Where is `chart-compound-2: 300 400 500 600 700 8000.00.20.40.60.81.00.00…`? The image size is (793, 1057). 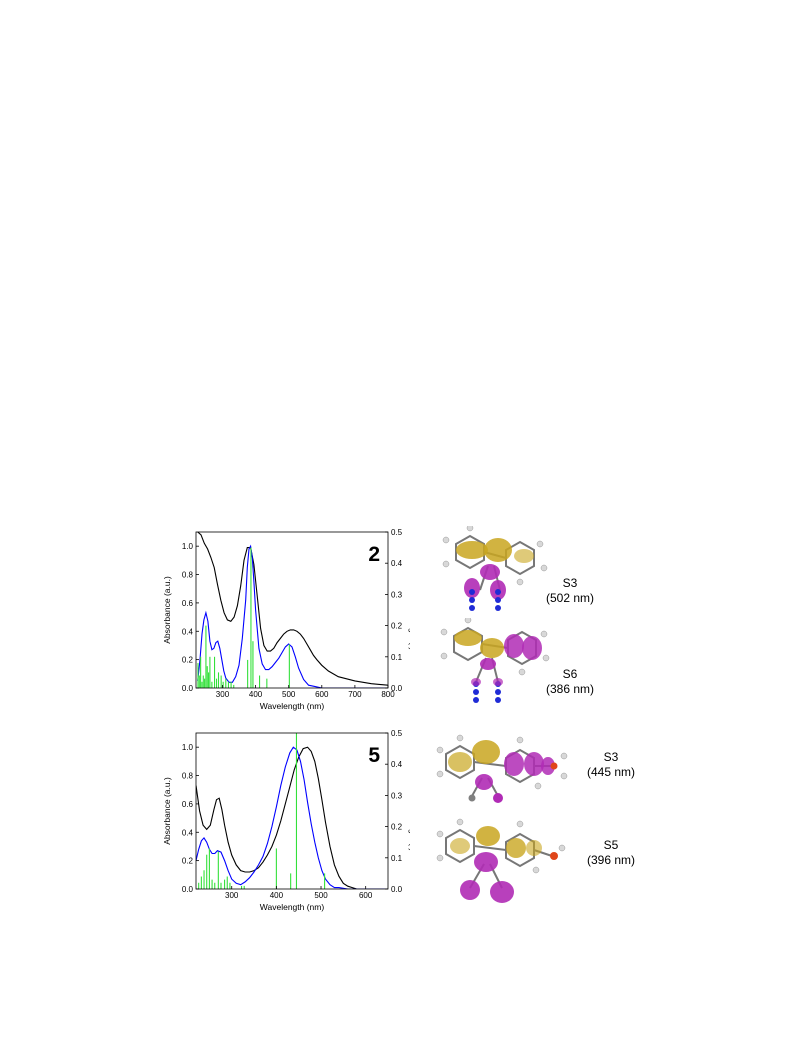 chart-compound-2: 300 400 500 600 700 8000.00.20.40.60.81.00.00… is located at coordinates (290, 619).